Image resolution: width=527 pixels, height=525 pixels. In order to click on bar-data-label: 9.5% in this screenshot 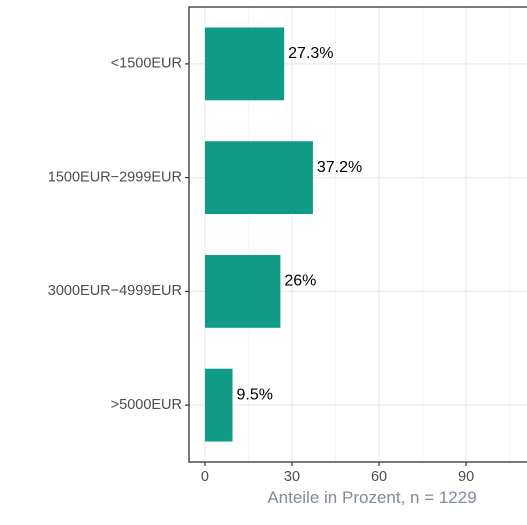, I will do `click(255, 394)`.